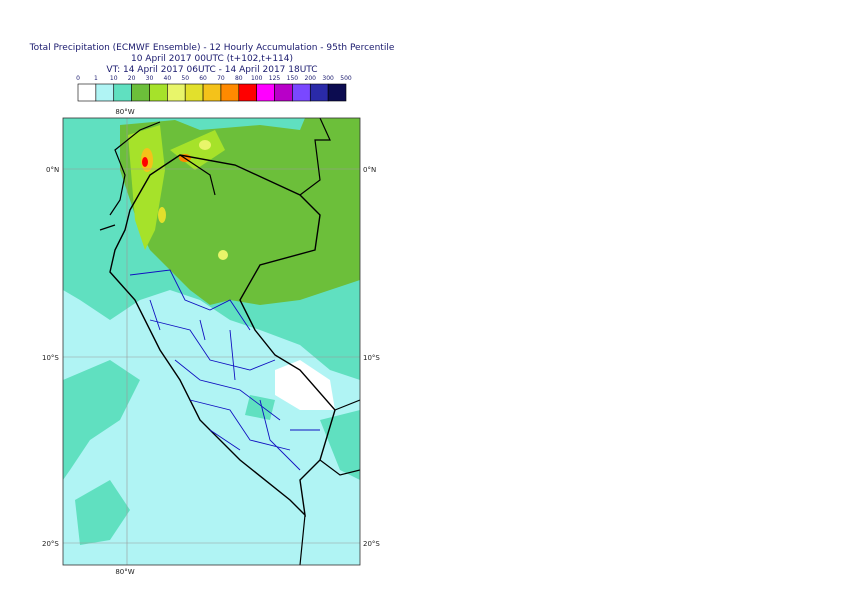  Describe the element at coordinates (239, 78) in the screenshot. I see `legend-label: 80` at that location.